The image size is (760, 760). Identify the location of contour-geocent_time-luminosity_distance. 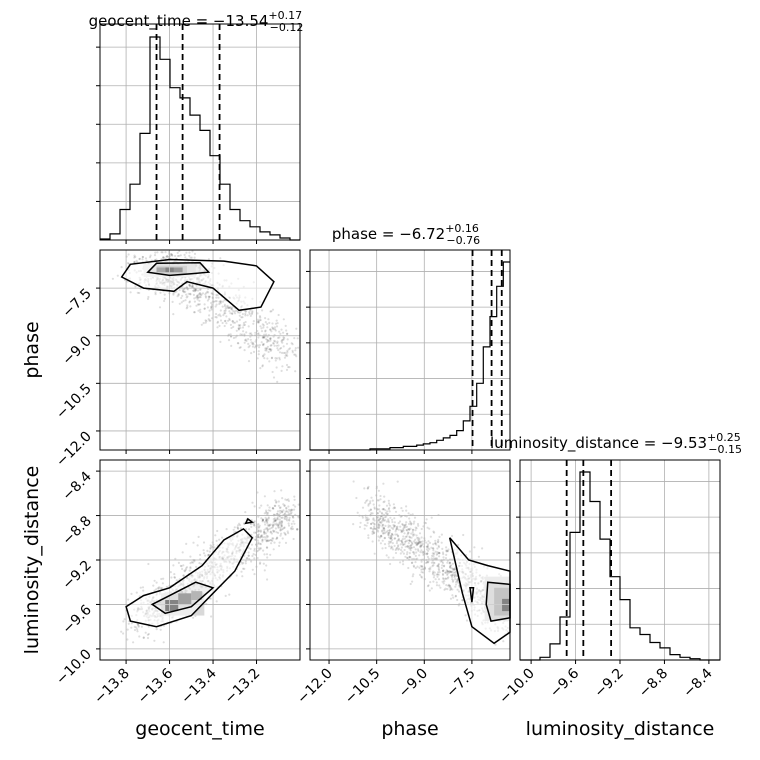
(189, 577).